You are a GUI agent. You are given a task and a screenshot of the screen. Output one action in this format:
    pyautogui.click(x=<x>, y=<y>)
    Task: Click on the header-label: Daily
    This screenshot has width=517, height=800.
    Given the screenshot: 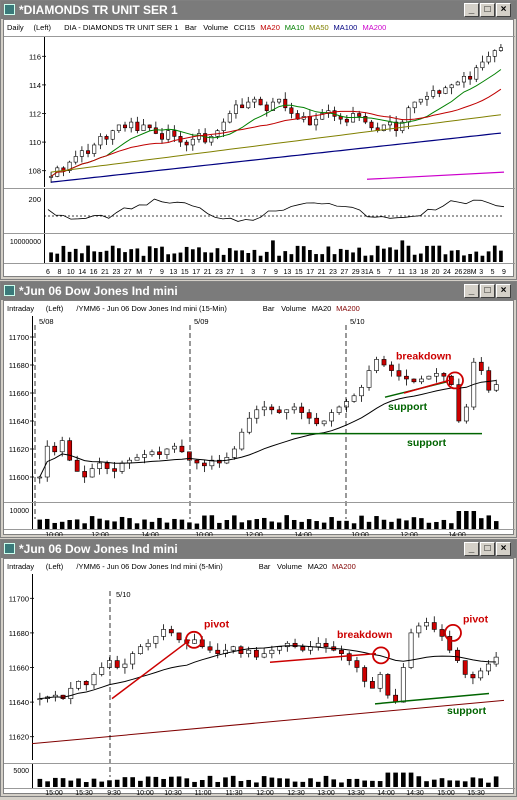 What is the action you would take?
    pyautogui.click(x=15, y=27)
    